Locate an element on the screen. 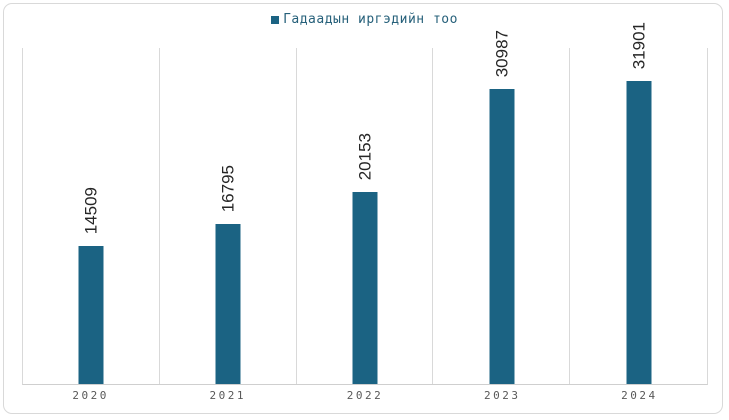  bar-2023 is located at coordinates (502, 236).